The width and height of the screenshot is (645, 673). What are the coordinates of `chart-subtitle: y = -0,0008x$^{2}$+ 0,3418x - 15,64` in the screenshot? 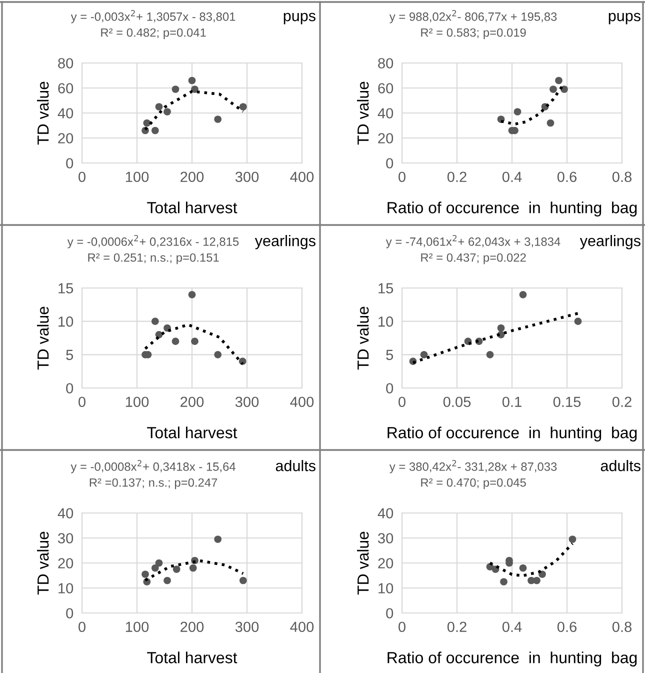 It's located at (153, 467).